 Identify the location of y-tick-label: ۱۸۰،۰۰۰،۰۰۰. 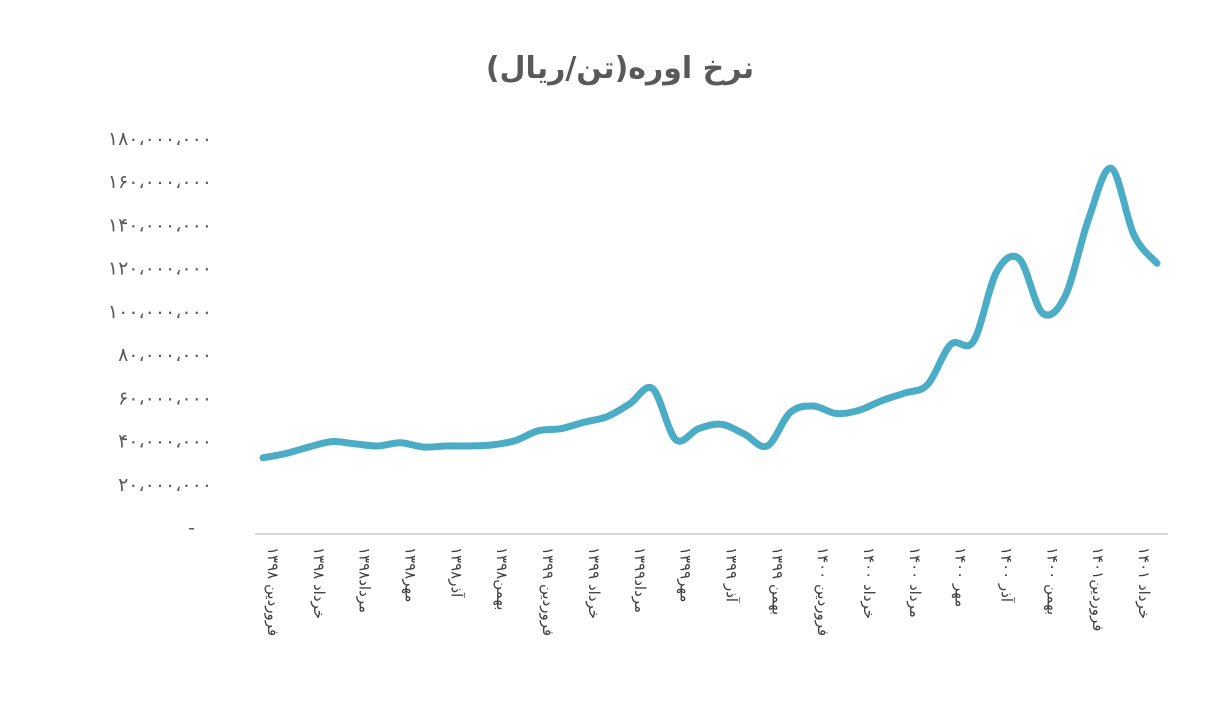
(160, 139).